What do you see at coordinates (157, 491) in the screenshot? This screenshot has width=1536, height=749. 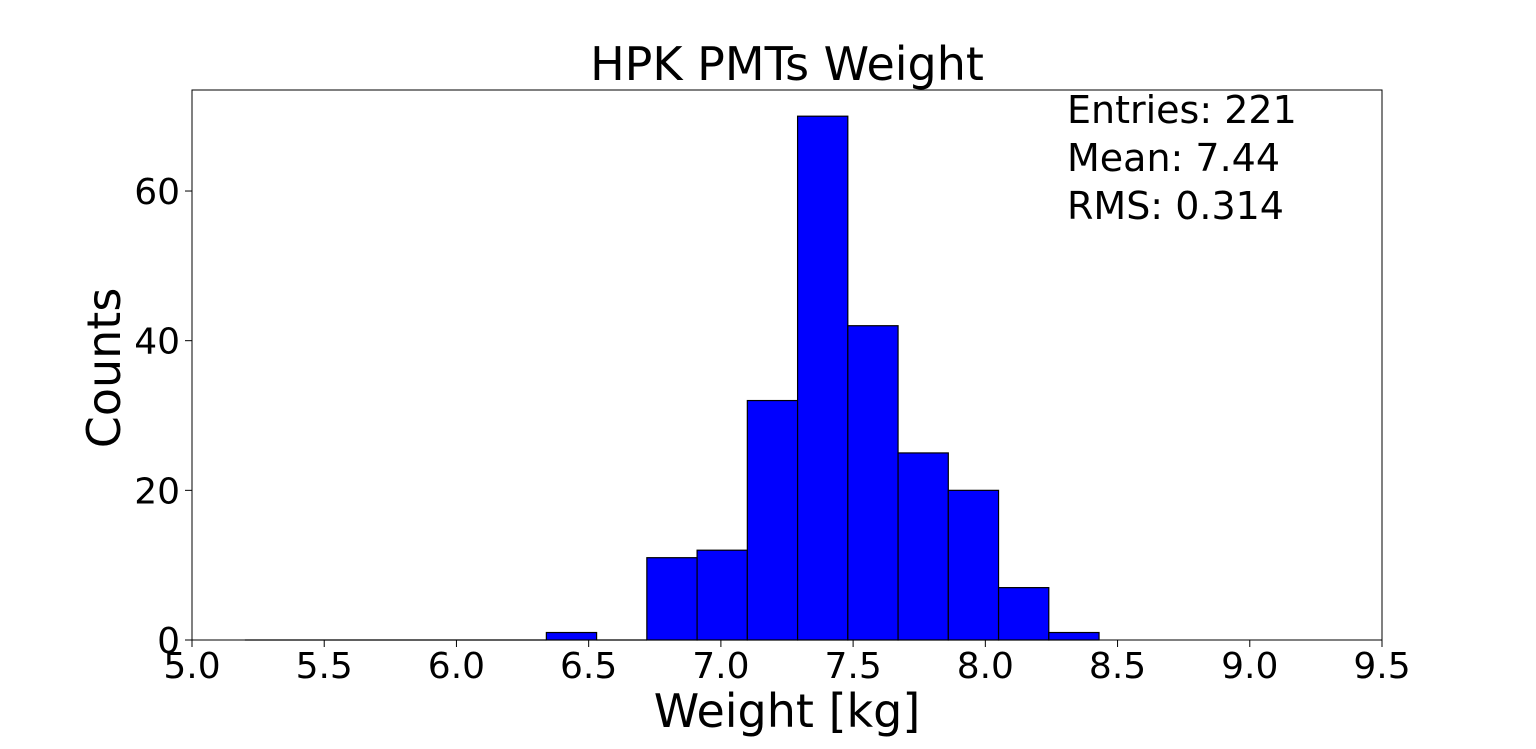 I see `y-tick-label-1: 20` at bounding box center [157, 491].